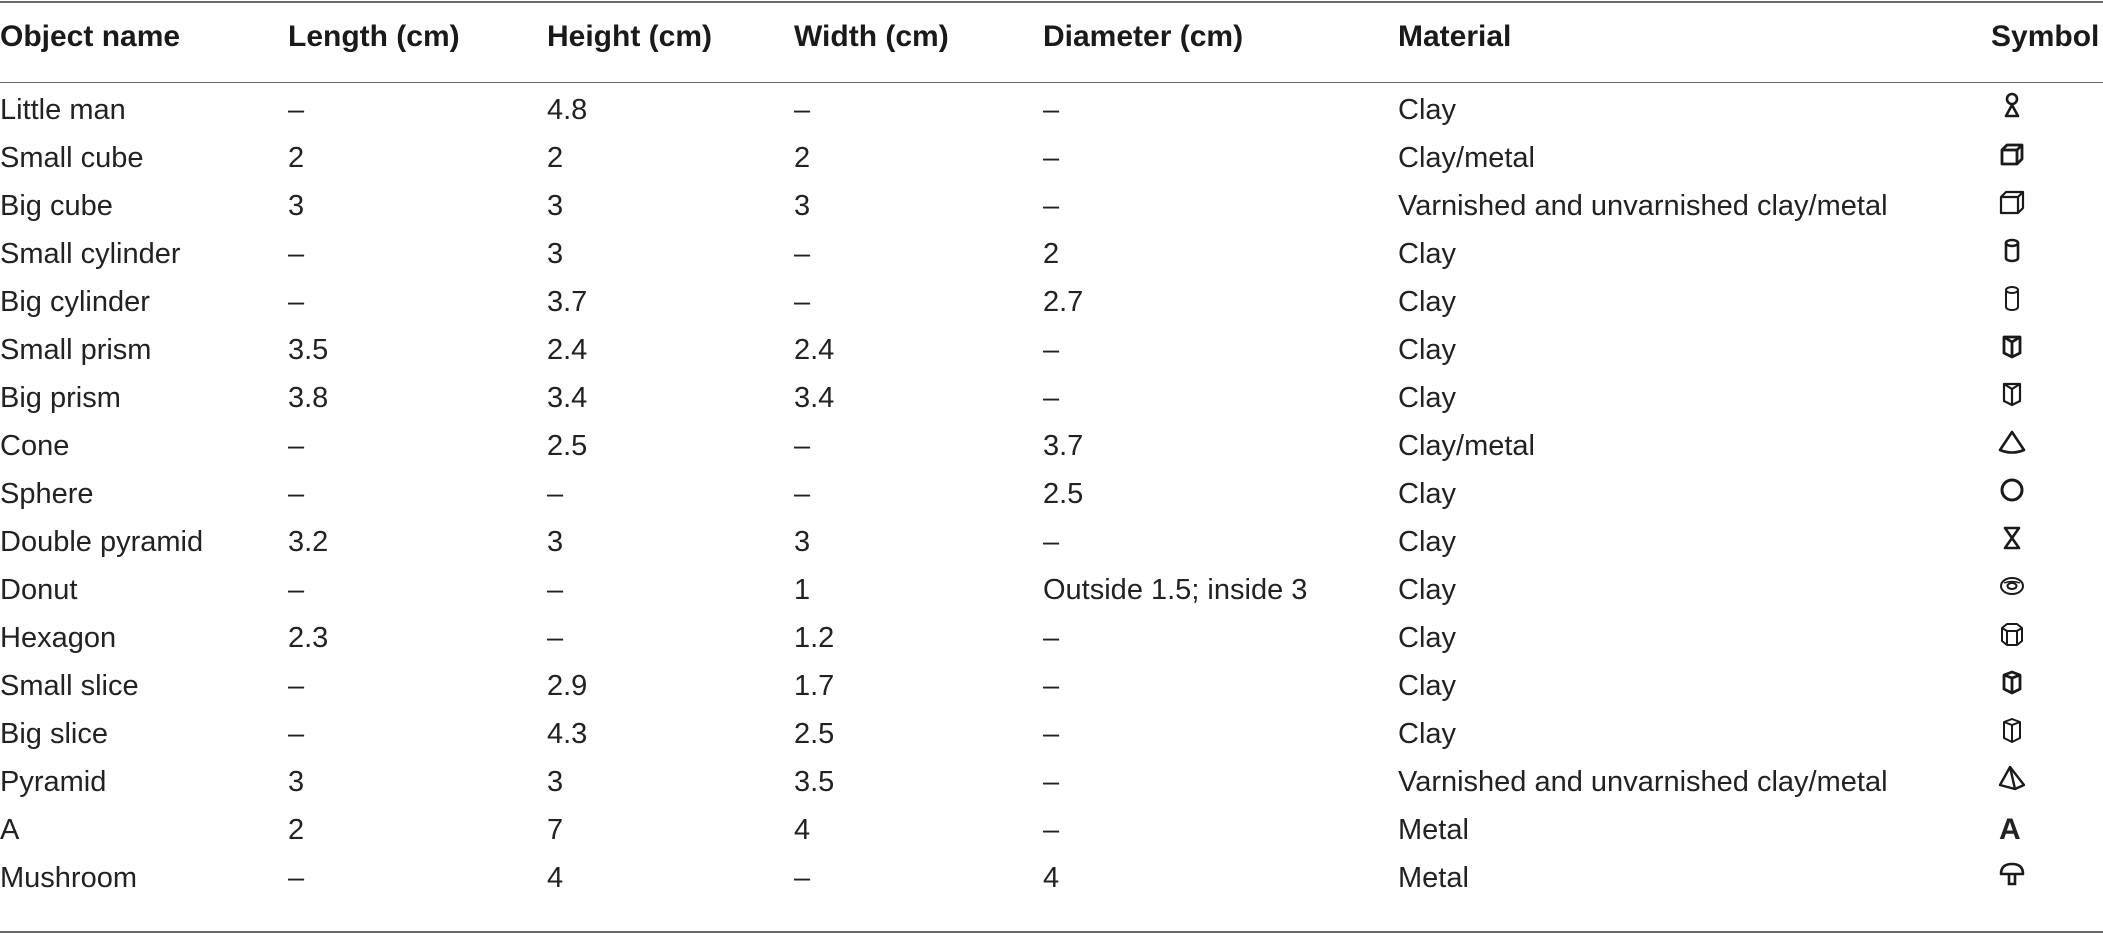 This screenshot has height=934, width=2103. I want to click on small-cube-icon, so click(2012, 154).